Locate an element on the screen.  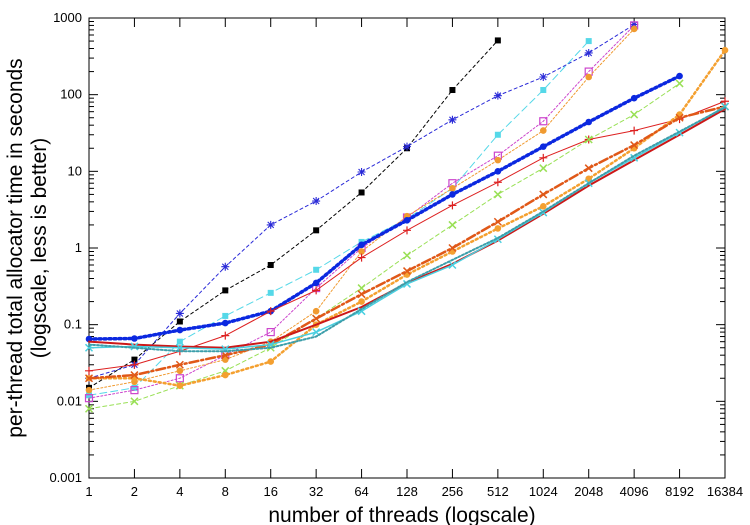
x-tick-label: 64 is located at coordinates (361, 491).